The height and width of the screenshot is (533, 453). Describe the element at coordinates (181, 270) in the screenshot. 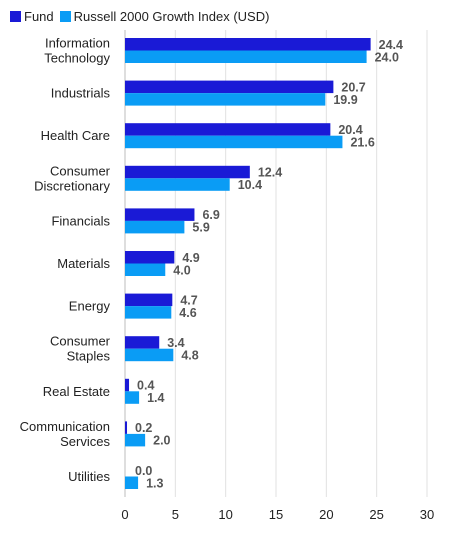

I see `data-label: 4.0` at that location.